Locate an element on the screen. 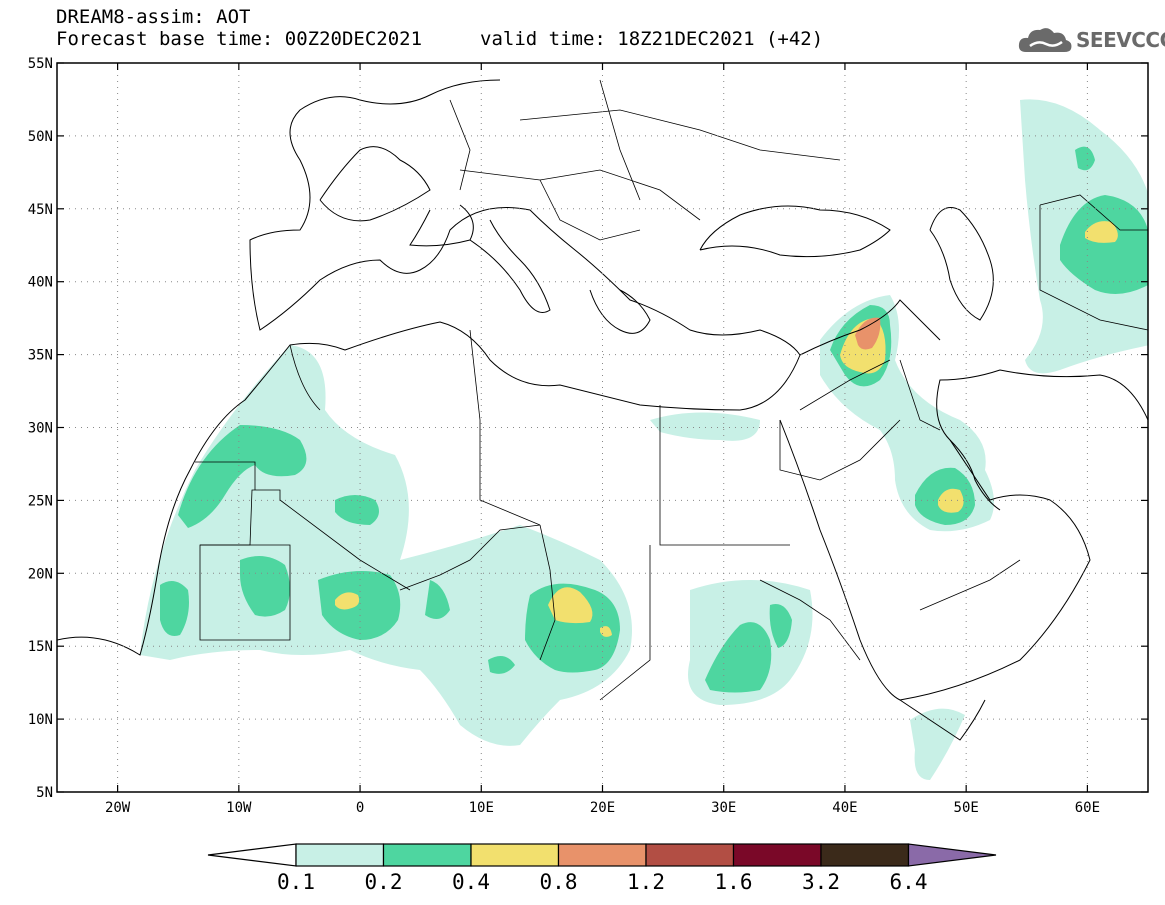 The height and width of the screenshot is (905, 1165). lat-label: 25N is located at coordinates (40, 501).